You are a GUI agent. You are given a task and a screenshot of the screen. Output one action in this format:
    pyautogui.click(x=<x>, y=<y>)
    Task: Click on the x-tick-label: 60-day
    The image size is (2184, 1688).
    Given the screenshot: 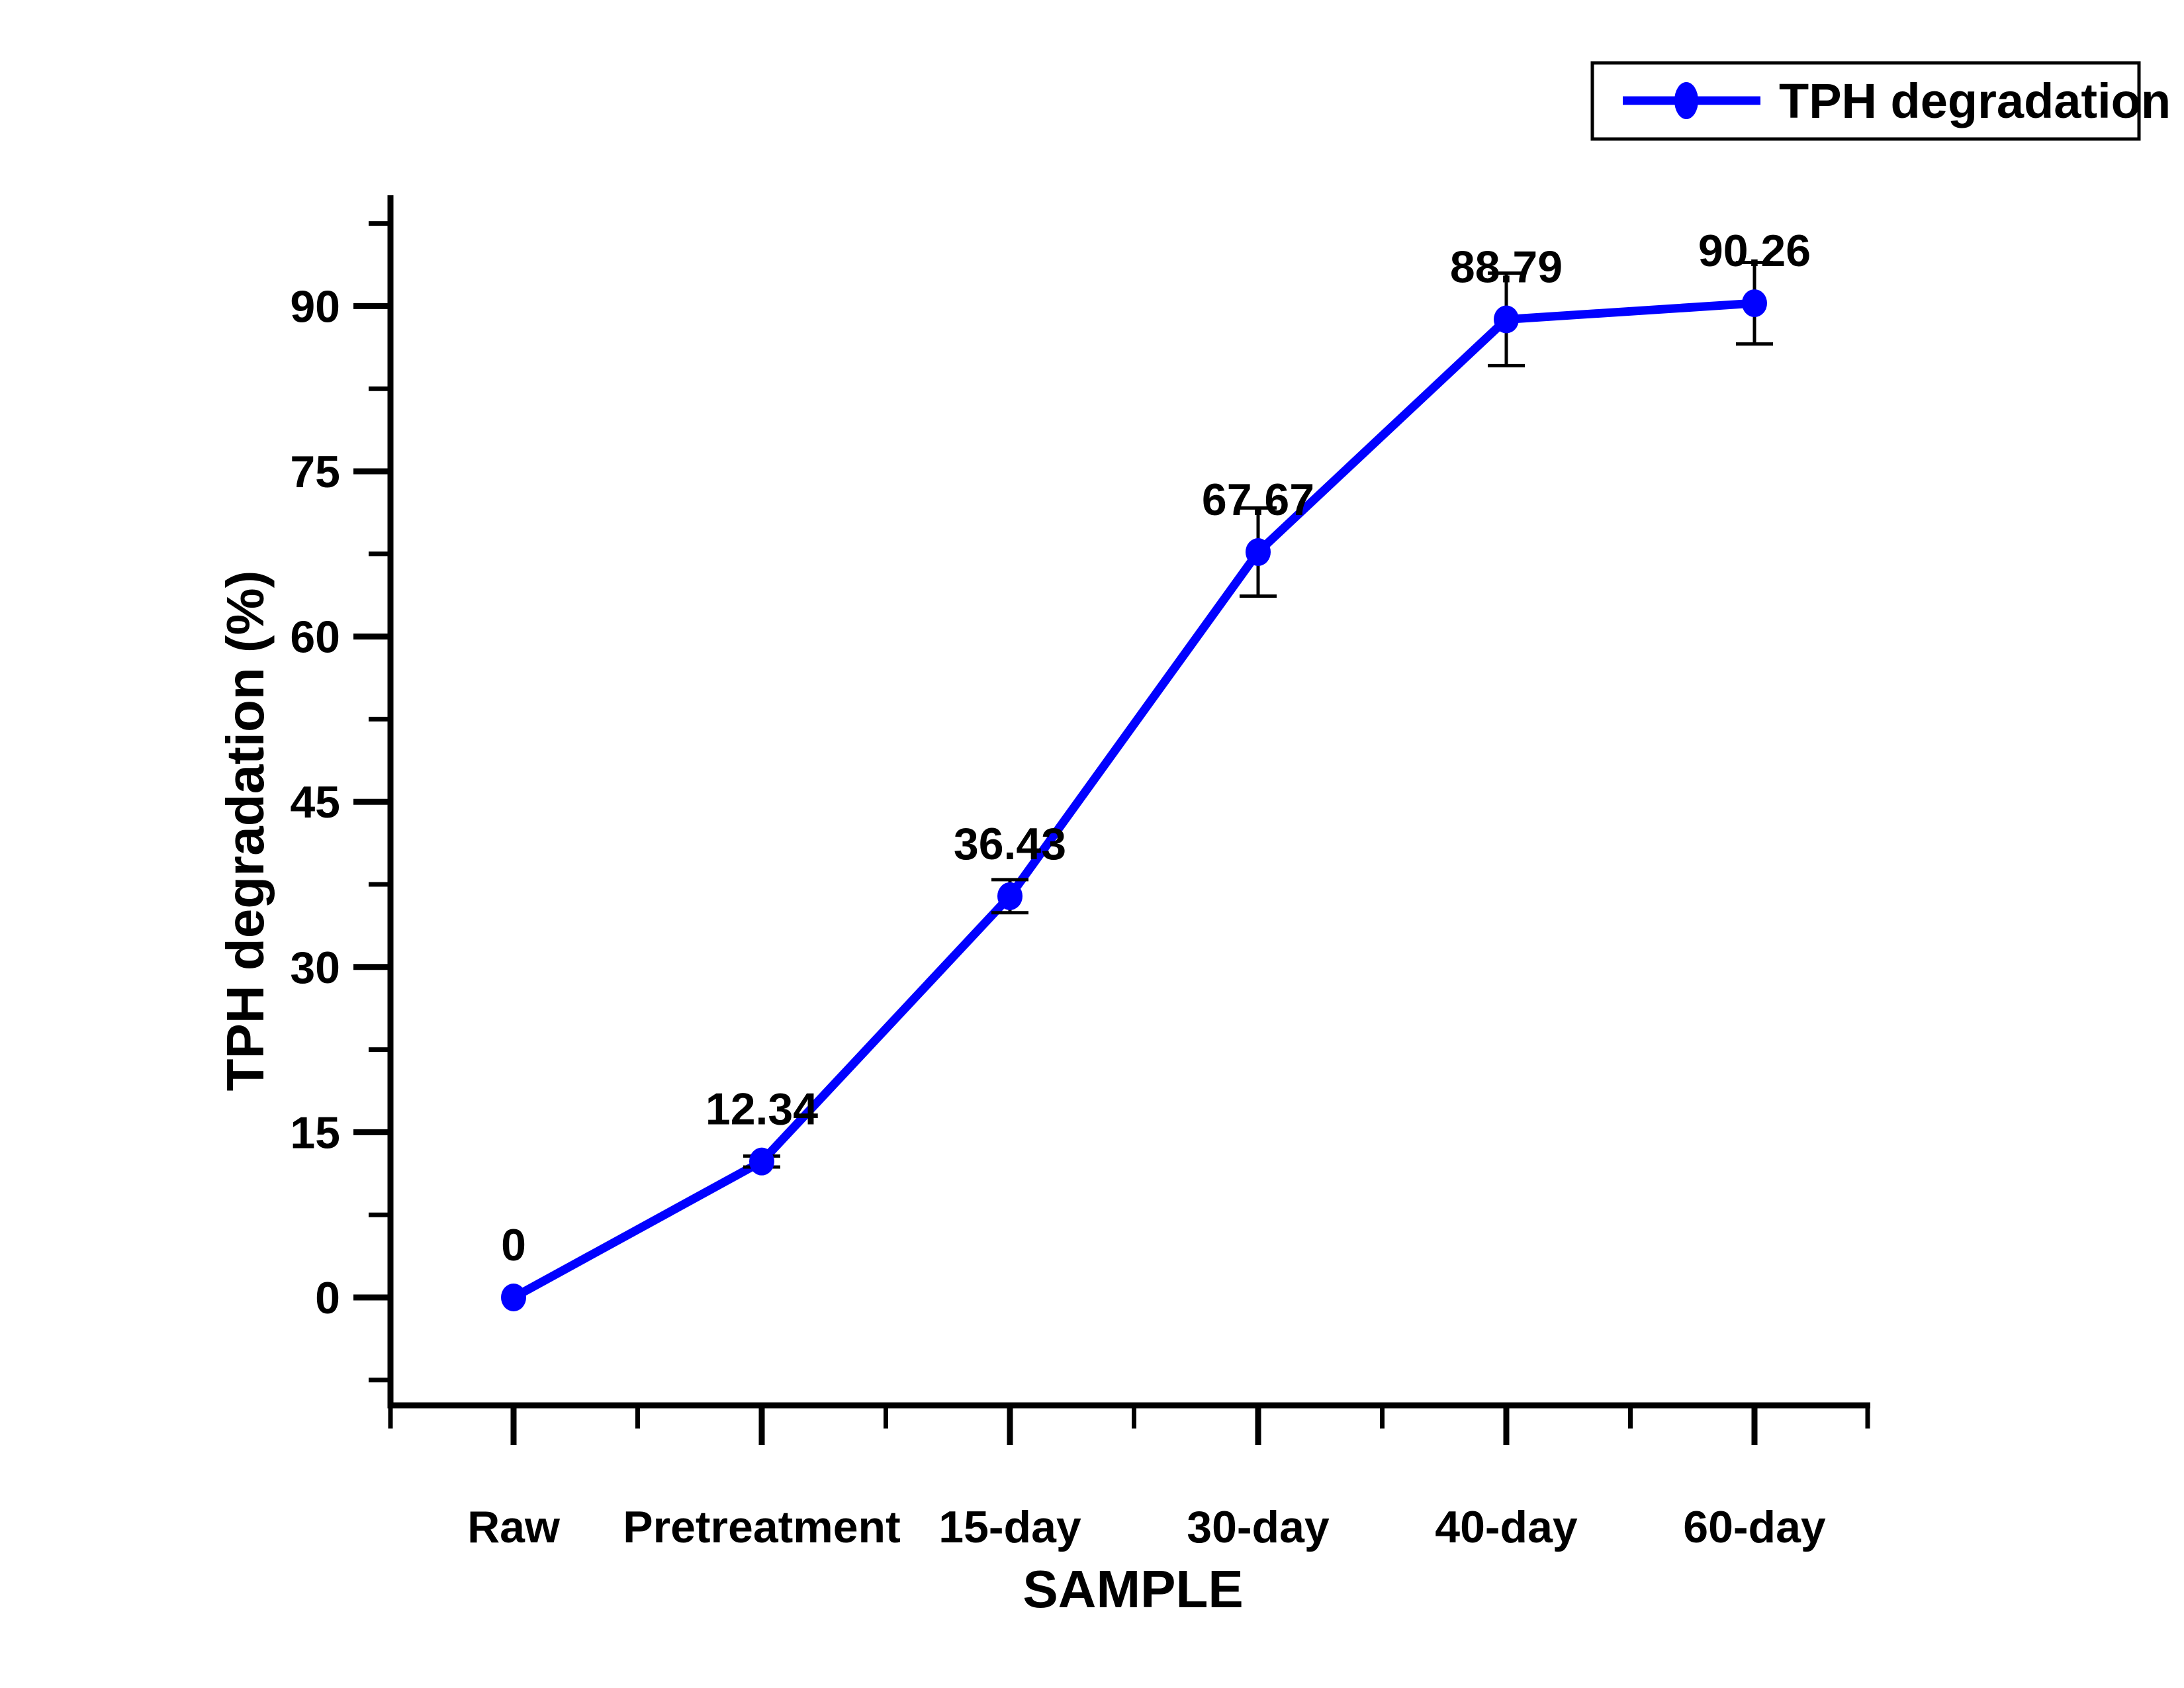 What is the action you would take?
    pyautogui.click(x=1755, y=1527)
    